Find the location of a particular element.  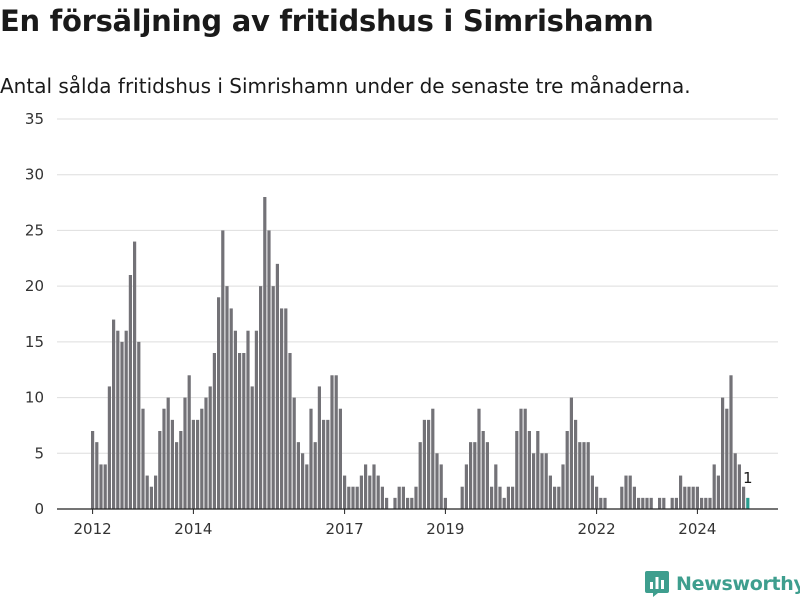

x-tick-label: 2014 is located at coordinates (193, 529).